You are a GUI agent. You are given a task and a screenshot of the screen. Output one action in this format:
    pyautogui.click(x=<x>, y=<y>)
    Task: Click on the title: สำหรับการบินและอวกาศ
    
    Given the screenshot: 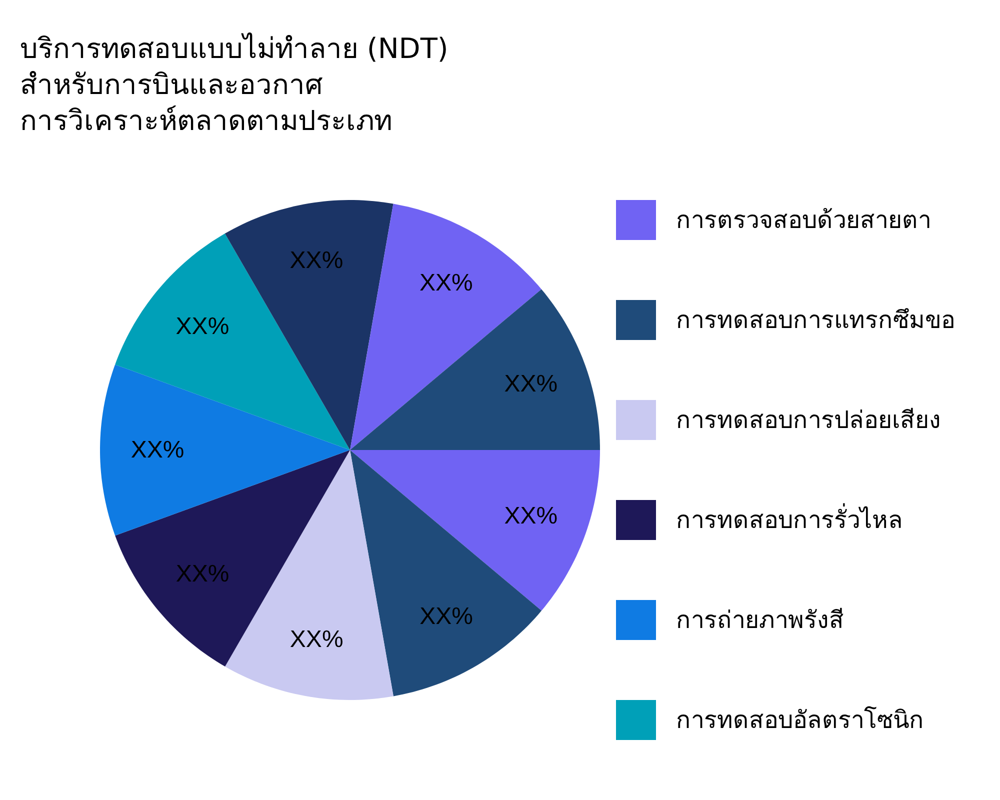 What is the action you would take?
    pyautogui.click(x=171, y=84)
    